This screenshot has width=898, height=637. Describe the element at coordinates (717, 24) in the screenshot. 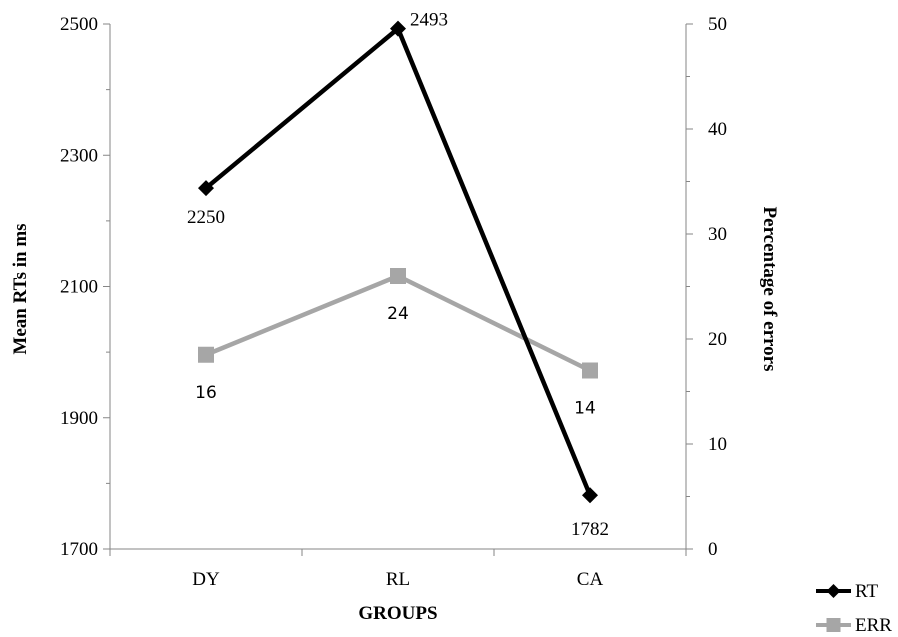

I see `y2-tick-label: 50` at that location.